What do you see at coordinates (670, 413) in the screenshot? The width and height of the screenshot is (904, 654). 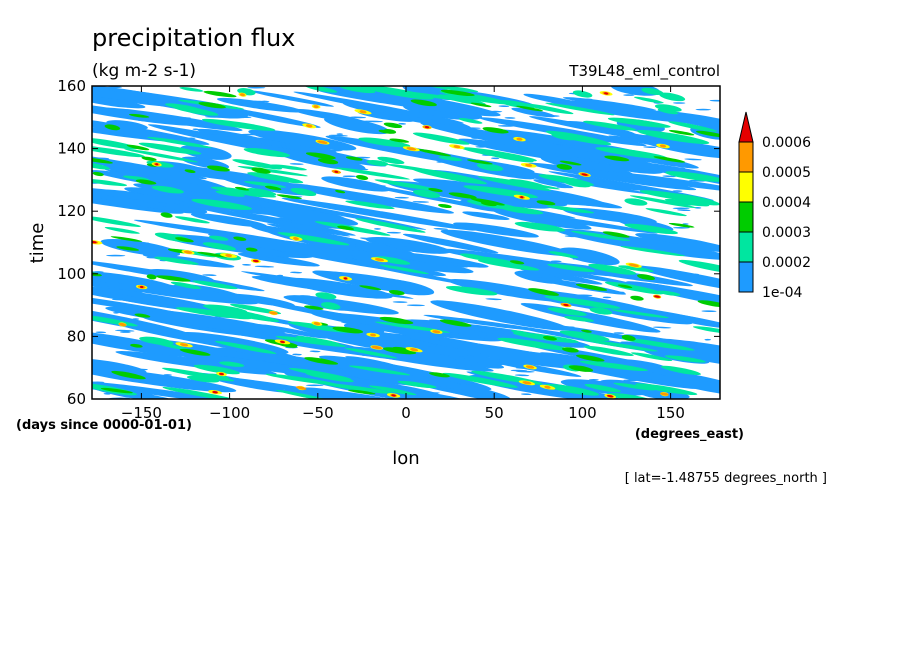 I see `x-tick-label: 150` at bounding box center [670, 413].